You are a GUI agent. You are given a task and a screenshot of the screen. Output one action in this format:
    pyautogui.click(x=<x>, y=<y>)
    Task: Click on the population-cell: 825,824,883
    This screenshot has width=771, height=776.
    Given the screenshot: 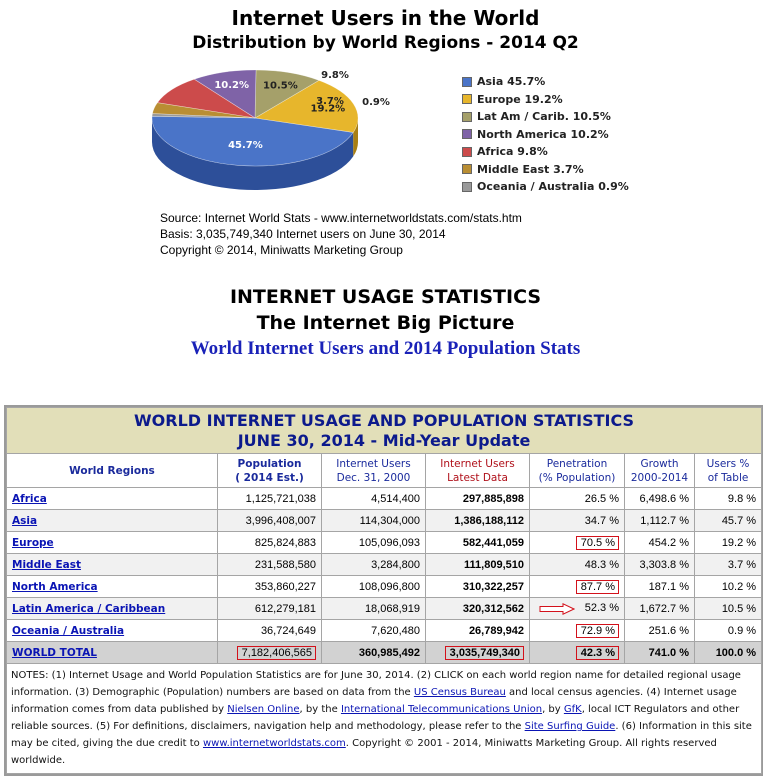 What is the action you would take?
    pyautogui.click(x=269, y=542)
    